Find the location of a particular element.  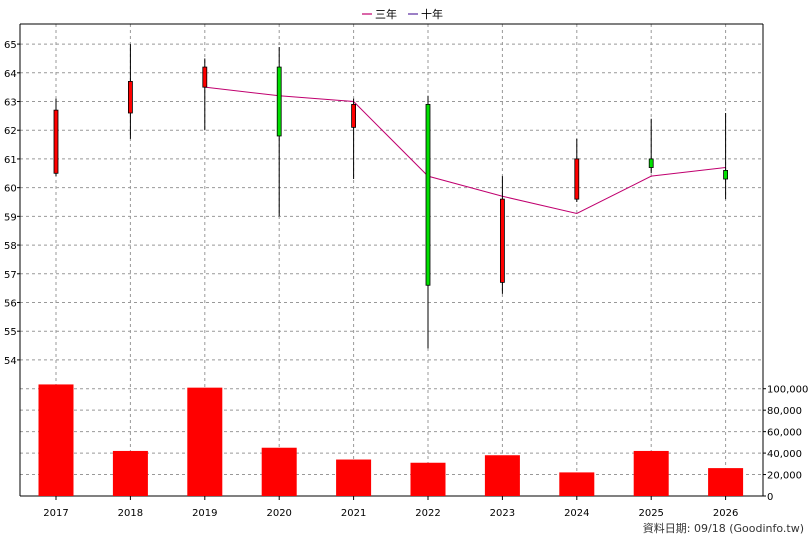

price-tick-label: 65 is located at coordinates (10, 45).